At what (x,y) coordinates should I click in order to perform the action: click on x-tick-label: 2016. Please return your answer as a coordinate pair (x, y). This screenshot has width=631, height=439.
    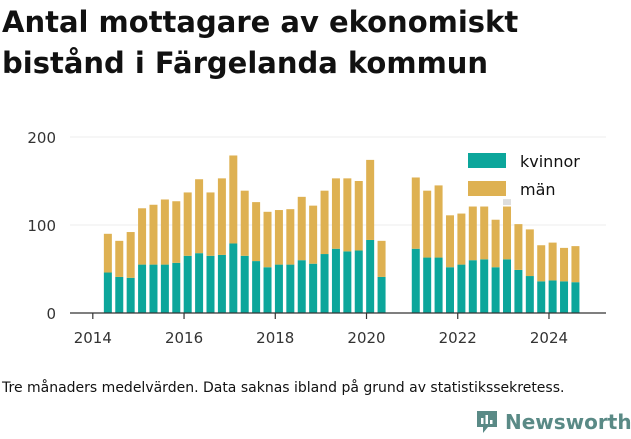
    Looking at the image, I should click on (184, 338).